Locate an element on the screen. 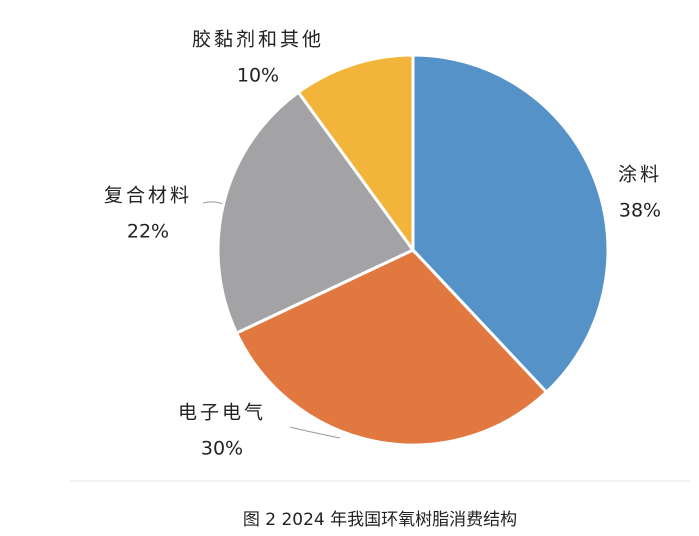  value-label: 30% is located at coordinates (222, 449).